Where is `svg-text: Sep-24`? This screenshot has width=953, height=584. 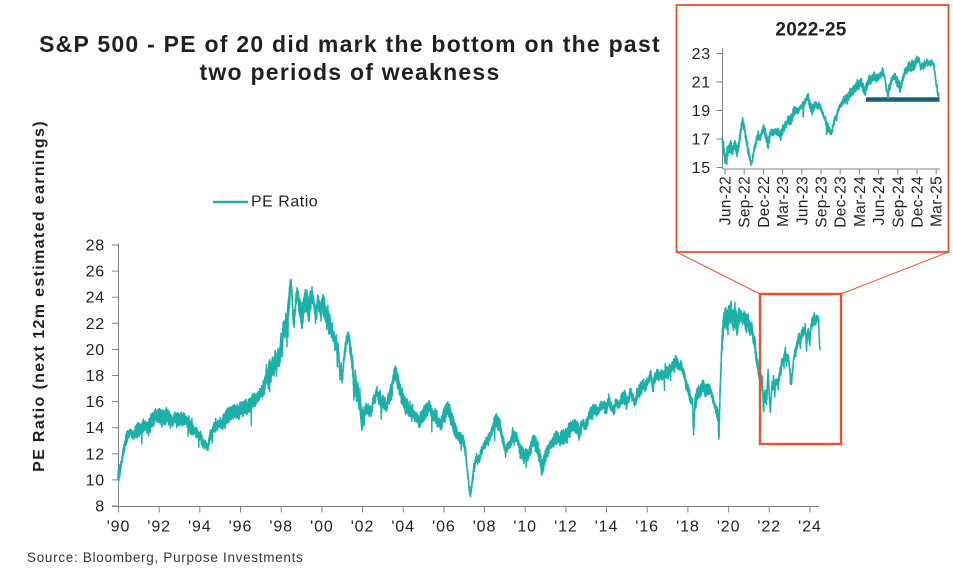 svg-text: Sep-24 is located at coordinates (898, 202).